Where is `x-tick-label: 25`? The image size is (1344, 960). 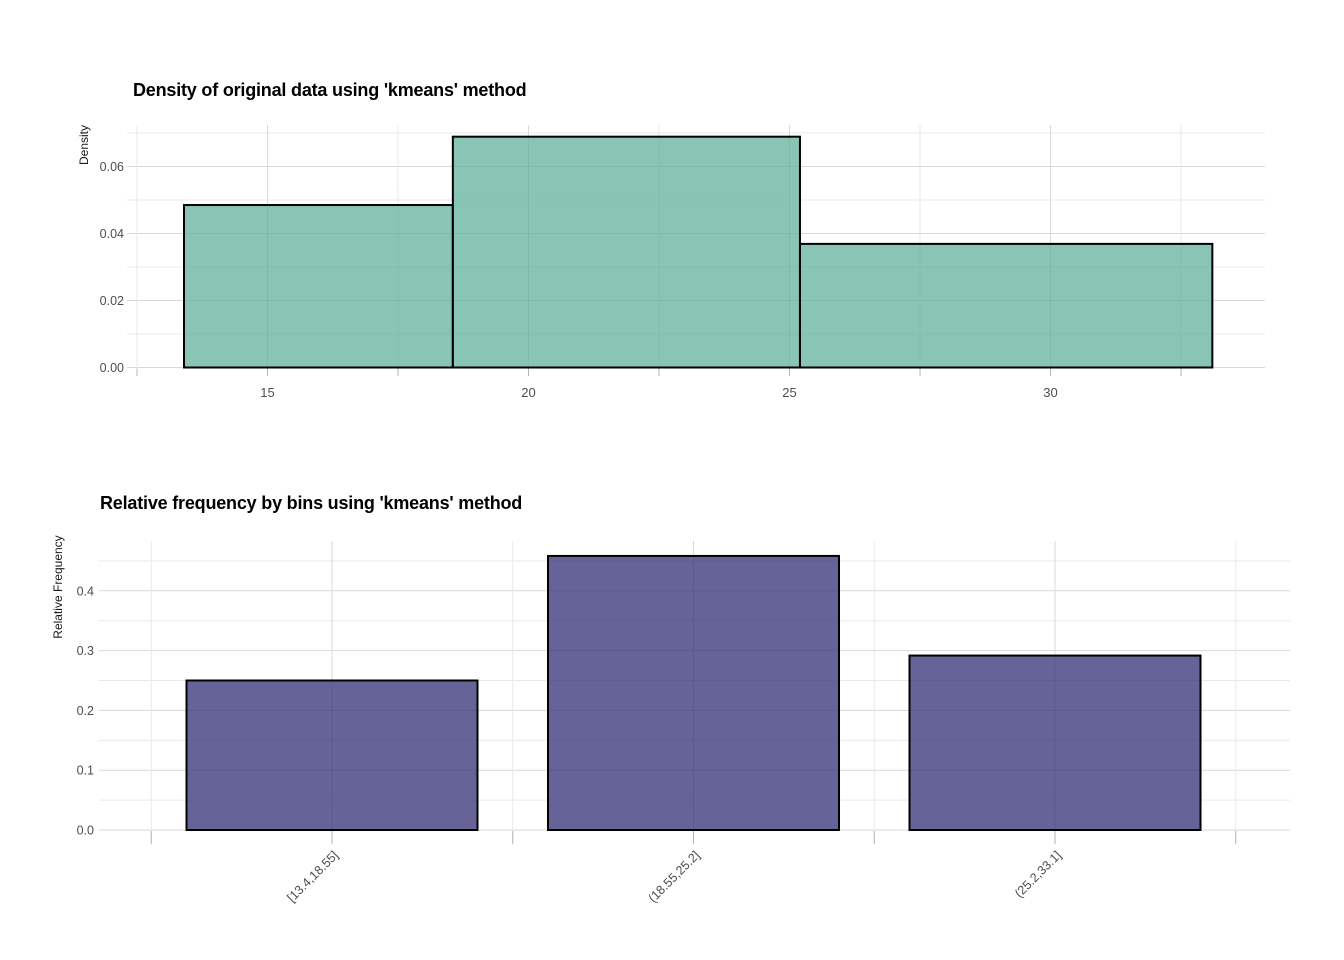
x-tick-label: 25 is located at coordinates (789, 392).